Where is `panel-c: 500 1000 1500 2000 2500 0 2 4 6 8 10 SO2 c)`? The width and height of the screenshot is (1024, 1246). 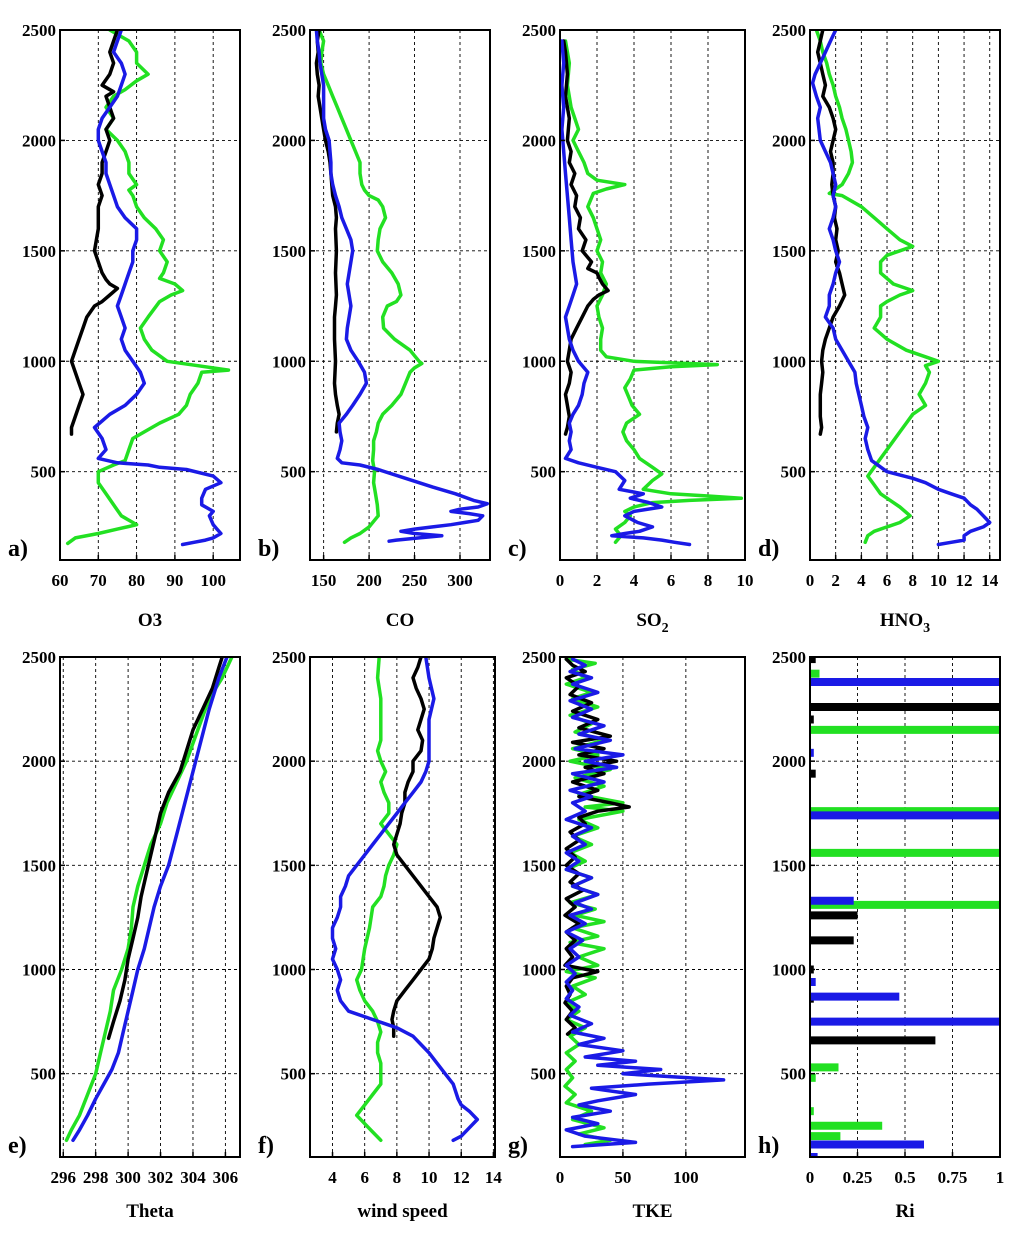 panel-c: 500 1000 1500 2000 2500 0 2 4 6 8 10 SO2 c) is located at coordinates (631, 328).